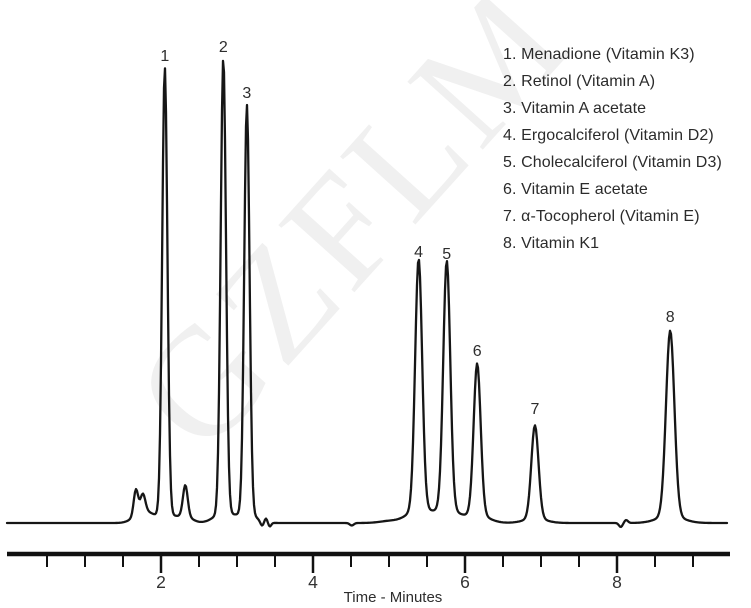 The height and width of the screenshot is (608, 751). Describe the element at coordinates (575, 189) in the screenshot. I see `legend-item: 6. Vitamin E acetate` at that location.